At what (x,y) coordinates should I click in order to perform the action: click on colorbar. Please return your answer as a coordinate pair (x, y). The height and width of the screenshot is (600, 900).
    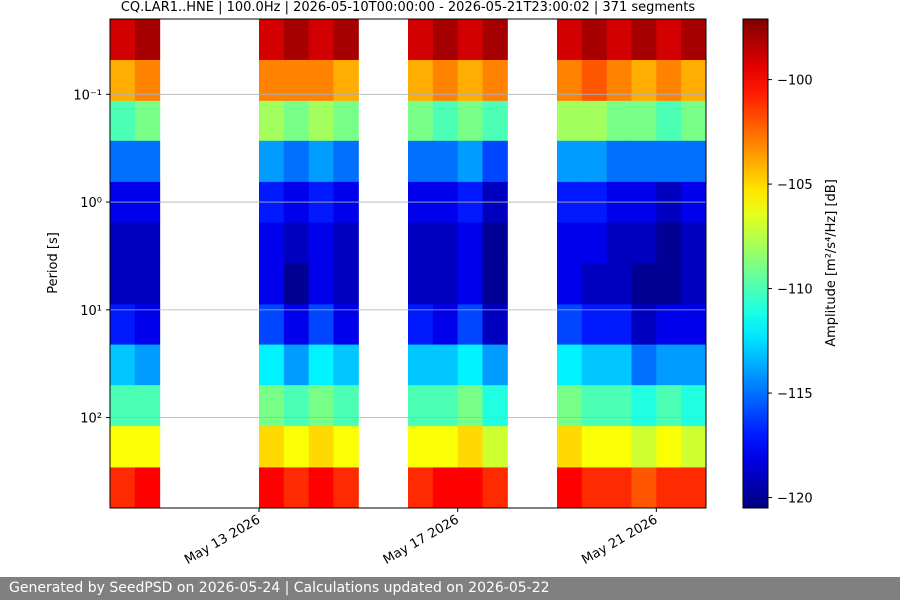
    Looking at the image, I should click on (755, 263).